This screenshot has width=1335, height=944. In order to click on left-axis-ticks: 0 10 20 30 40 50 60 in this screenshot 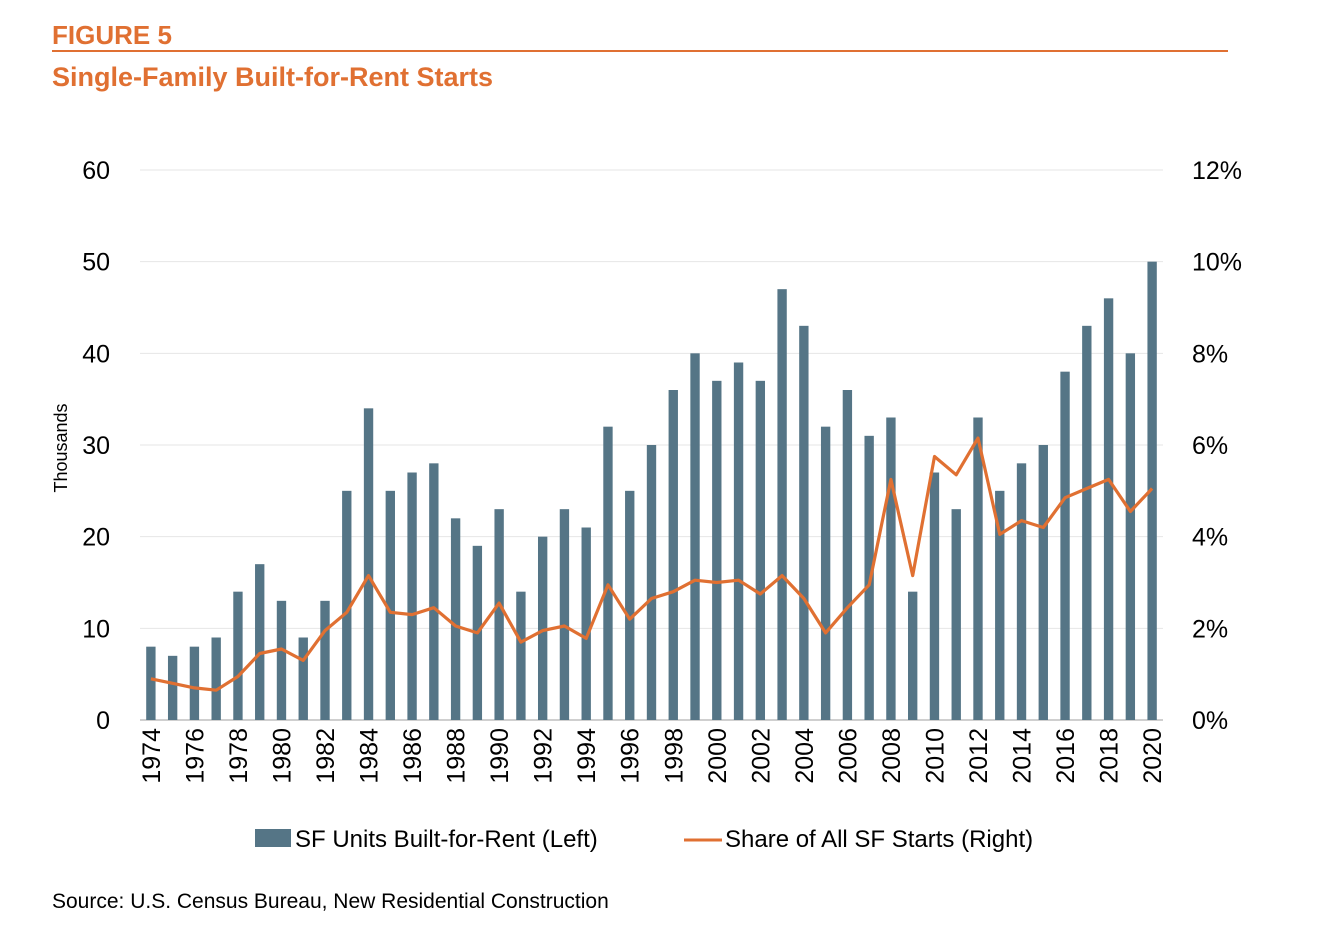, I will do `click(96, 446)`.